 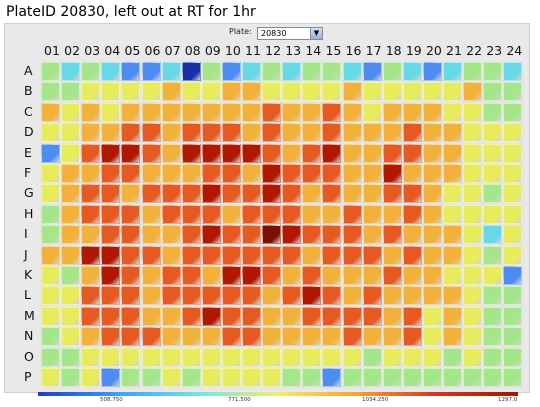 I want to click on well-K11, so click(x=251, y=275).